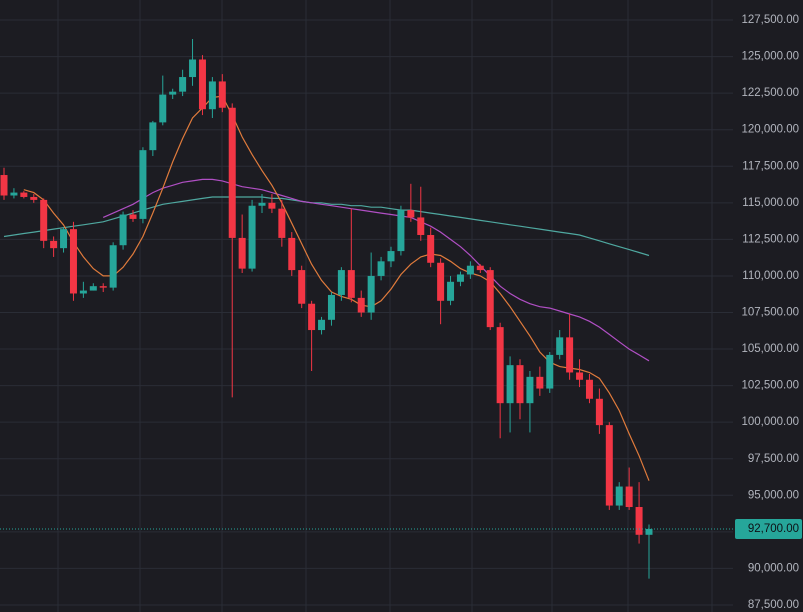 This screenshot has width=803, height=612. What do you see at coordinates (770, 422) in the screenshot?
I see `y-tick-label: 100,000.00` at bounding box center [770, 422].